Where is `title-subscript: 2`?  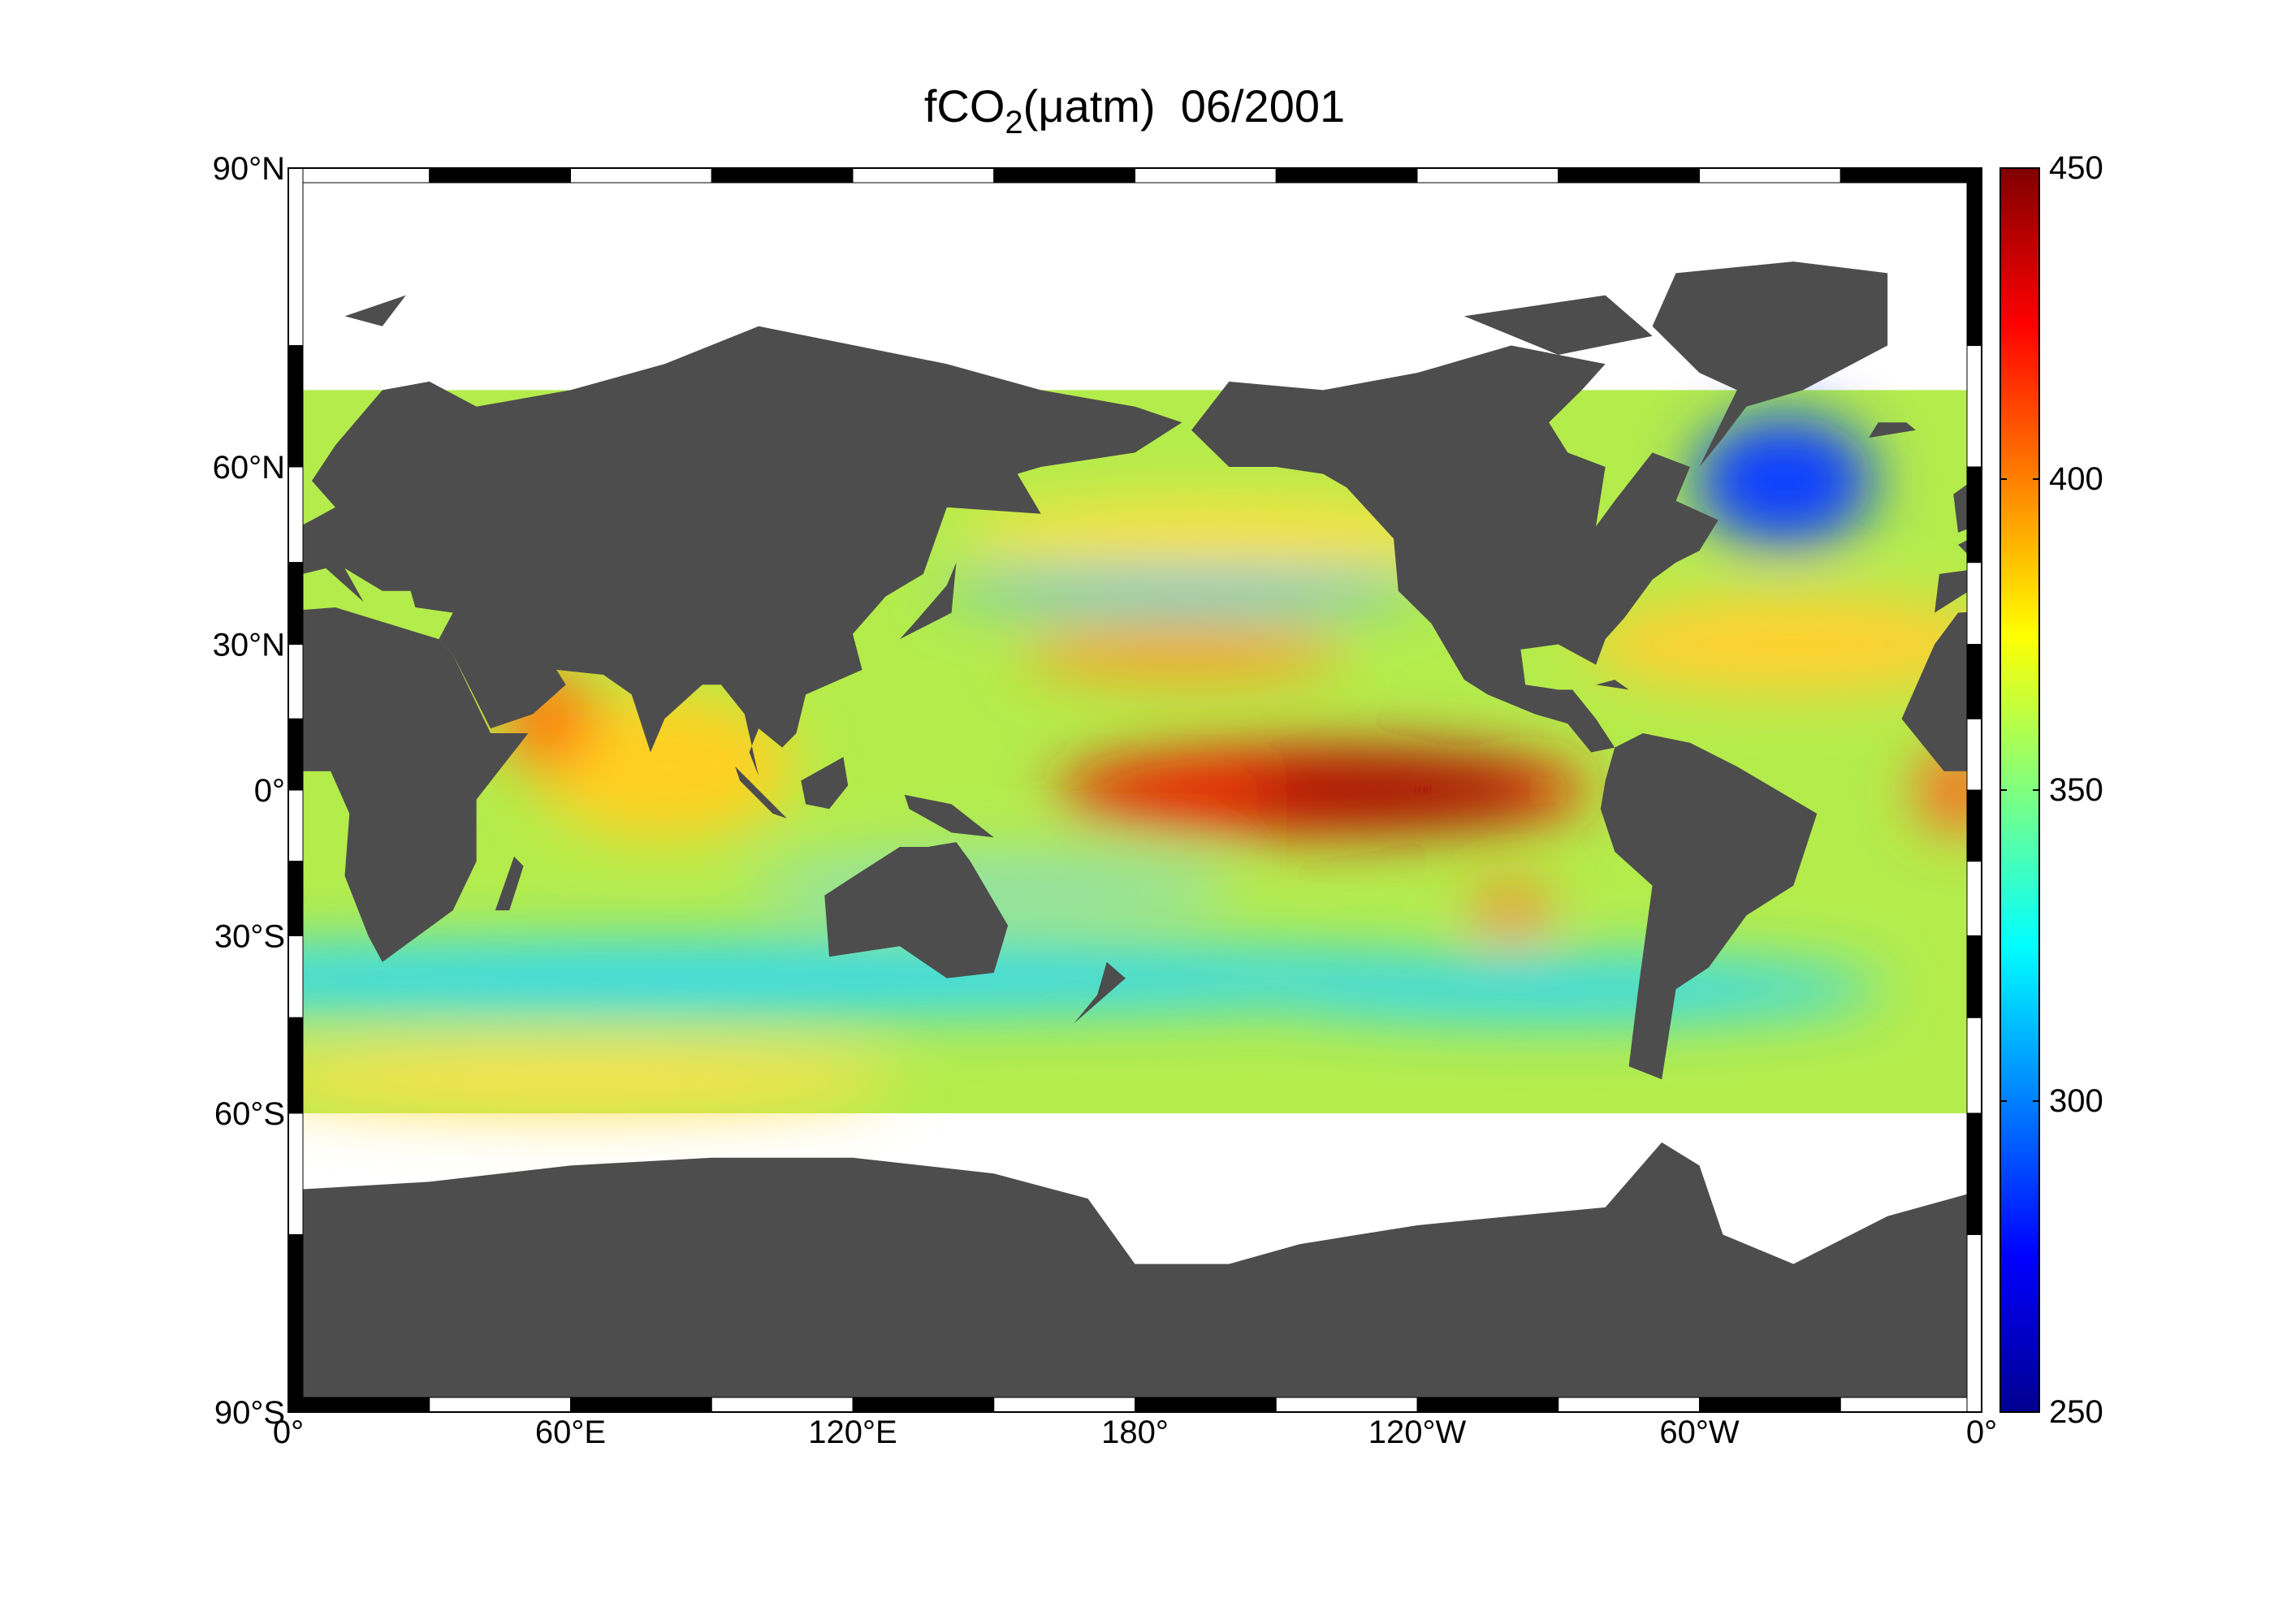 title-subscript: 2 is located at coordinates (1014, 122).